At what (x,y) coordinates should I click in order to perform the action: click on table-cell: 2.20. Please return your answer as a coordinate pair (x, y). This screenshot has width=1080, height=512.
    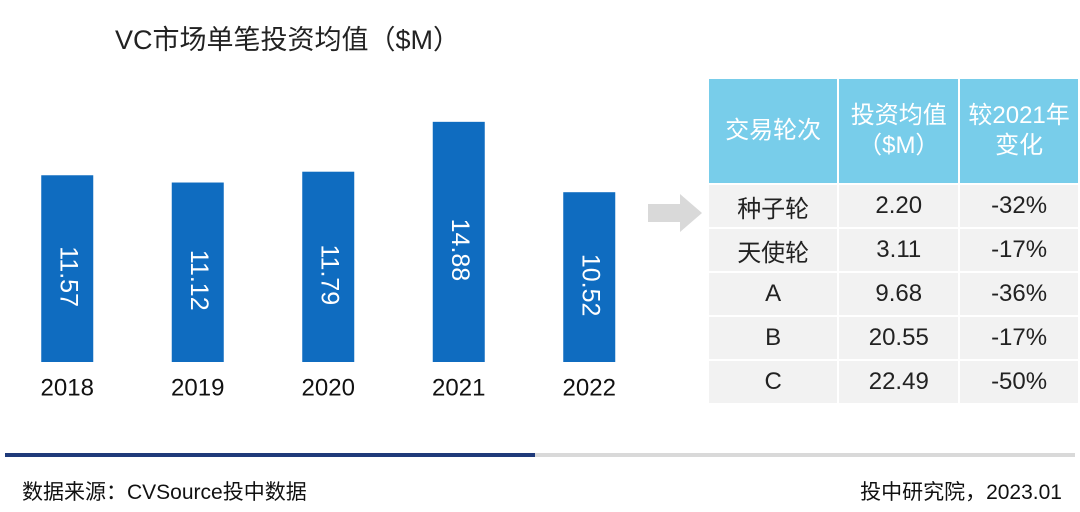
    Looking at the image, I should click on (899, 206).